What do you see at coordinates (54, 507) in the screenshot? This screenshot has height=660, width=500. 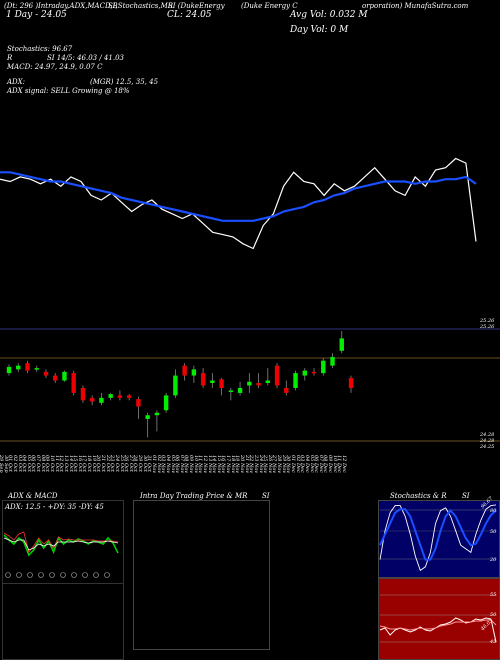 I see `adx-values-text: ADX: 12.5 - +DY: 35 -DY: 45` at bounding box center [54, 507].